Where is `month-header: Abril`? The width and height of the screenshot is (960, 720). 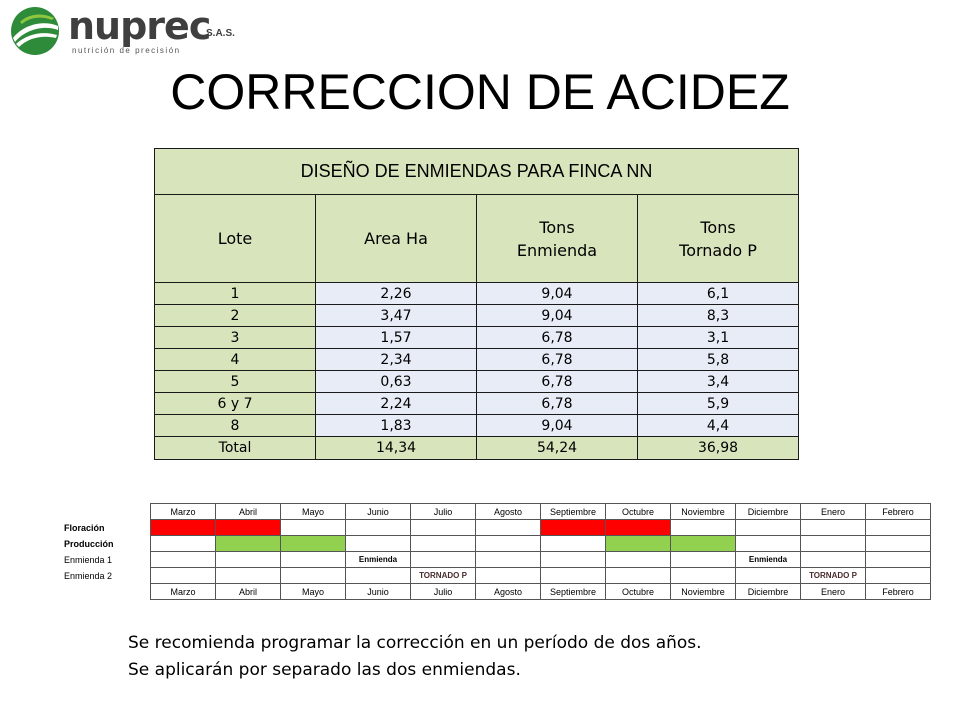 month-header: Abril is located at coordinates (248, 511).